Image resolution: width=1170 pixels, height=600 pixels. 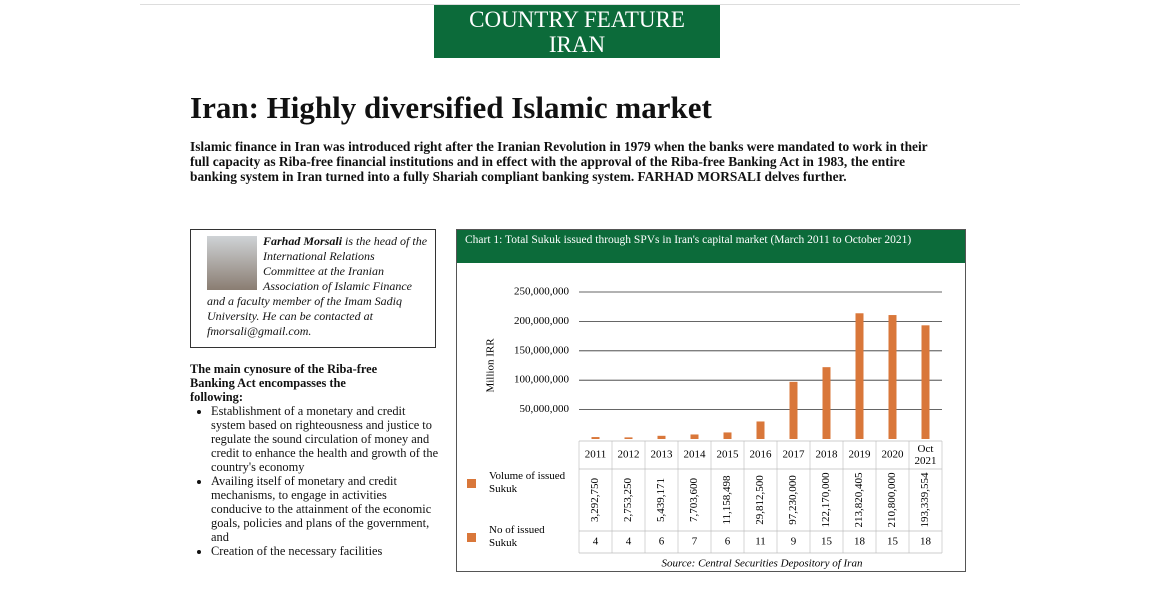 I want to click on value-label: 213,820,405, so click(x=859, y=500).